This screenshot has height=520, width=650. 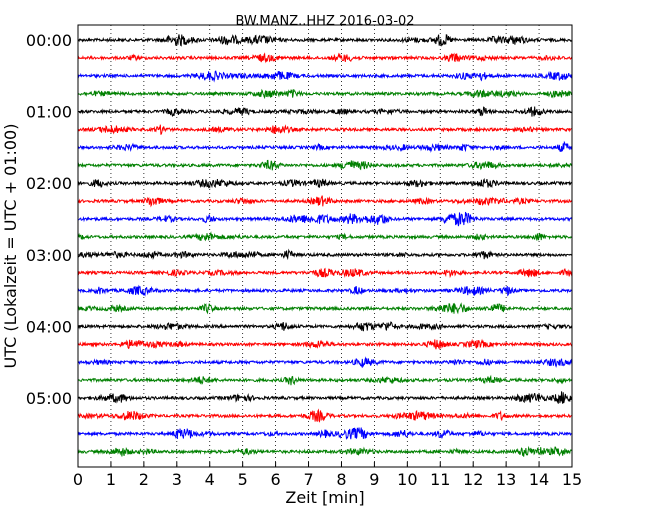 What do you see at coordinates (308, 479) in the screenshot?
I see `x-tick-label: 7` at bounding box center [308, 479].